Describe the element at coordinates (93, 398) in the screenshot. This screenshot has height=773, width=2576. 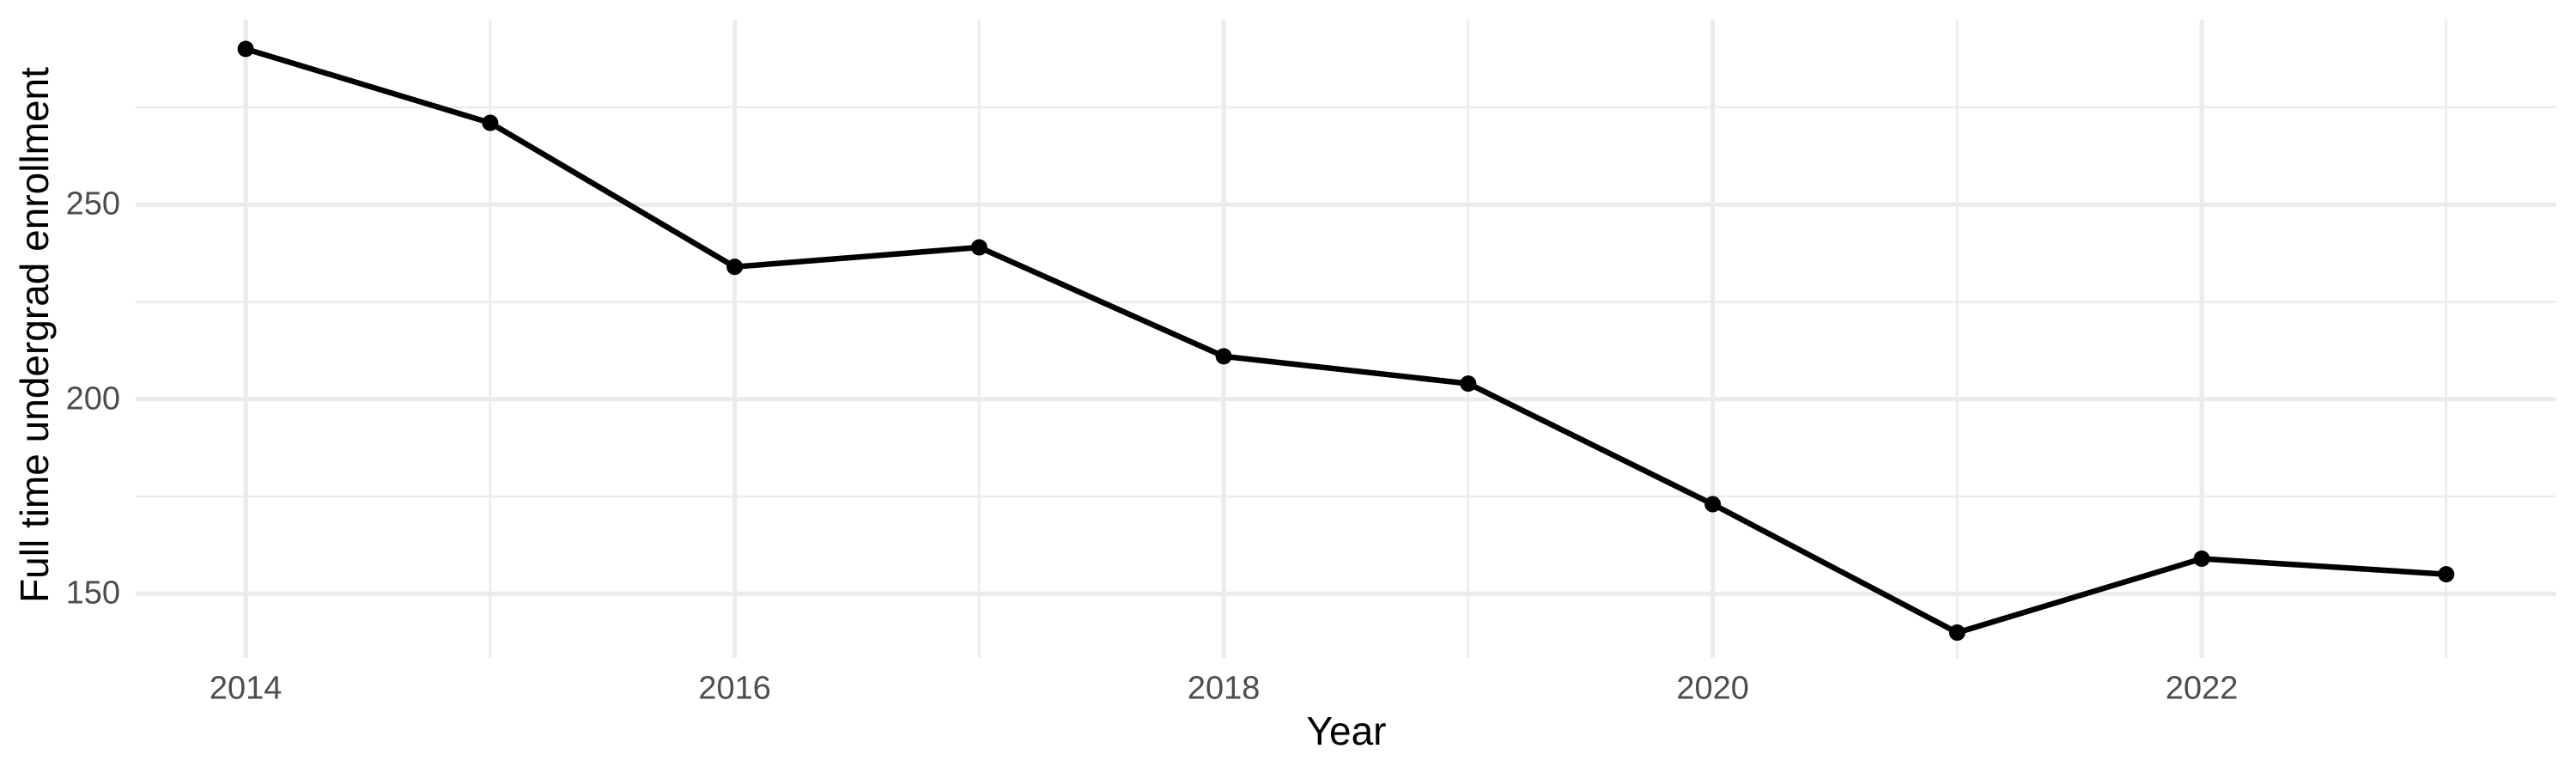
I see `y-tick-label: 200` at that location.